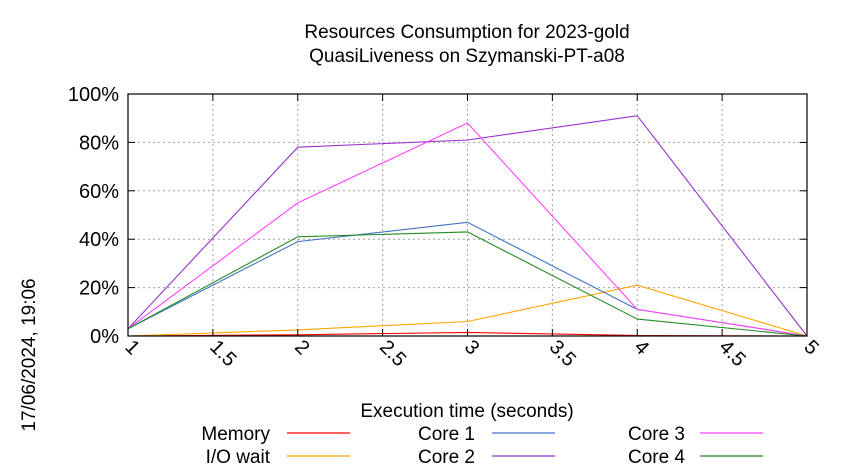 Image resolution: width=850 pixels, height=475 pixels. Describe the element at coordinates (99, 192) in the screenshot. I see `y-tick-label: 60%` at that location.